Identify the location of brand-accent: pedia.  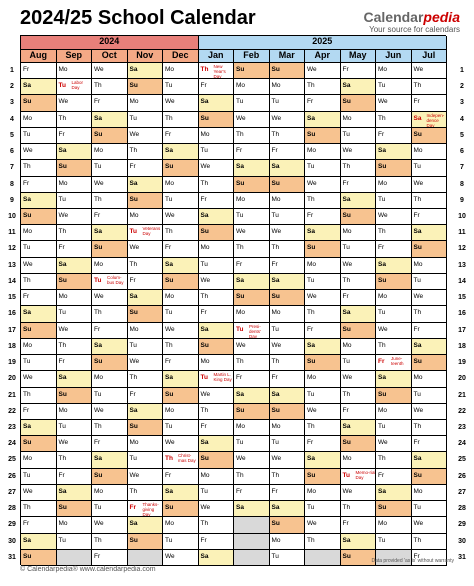
(441, 17).